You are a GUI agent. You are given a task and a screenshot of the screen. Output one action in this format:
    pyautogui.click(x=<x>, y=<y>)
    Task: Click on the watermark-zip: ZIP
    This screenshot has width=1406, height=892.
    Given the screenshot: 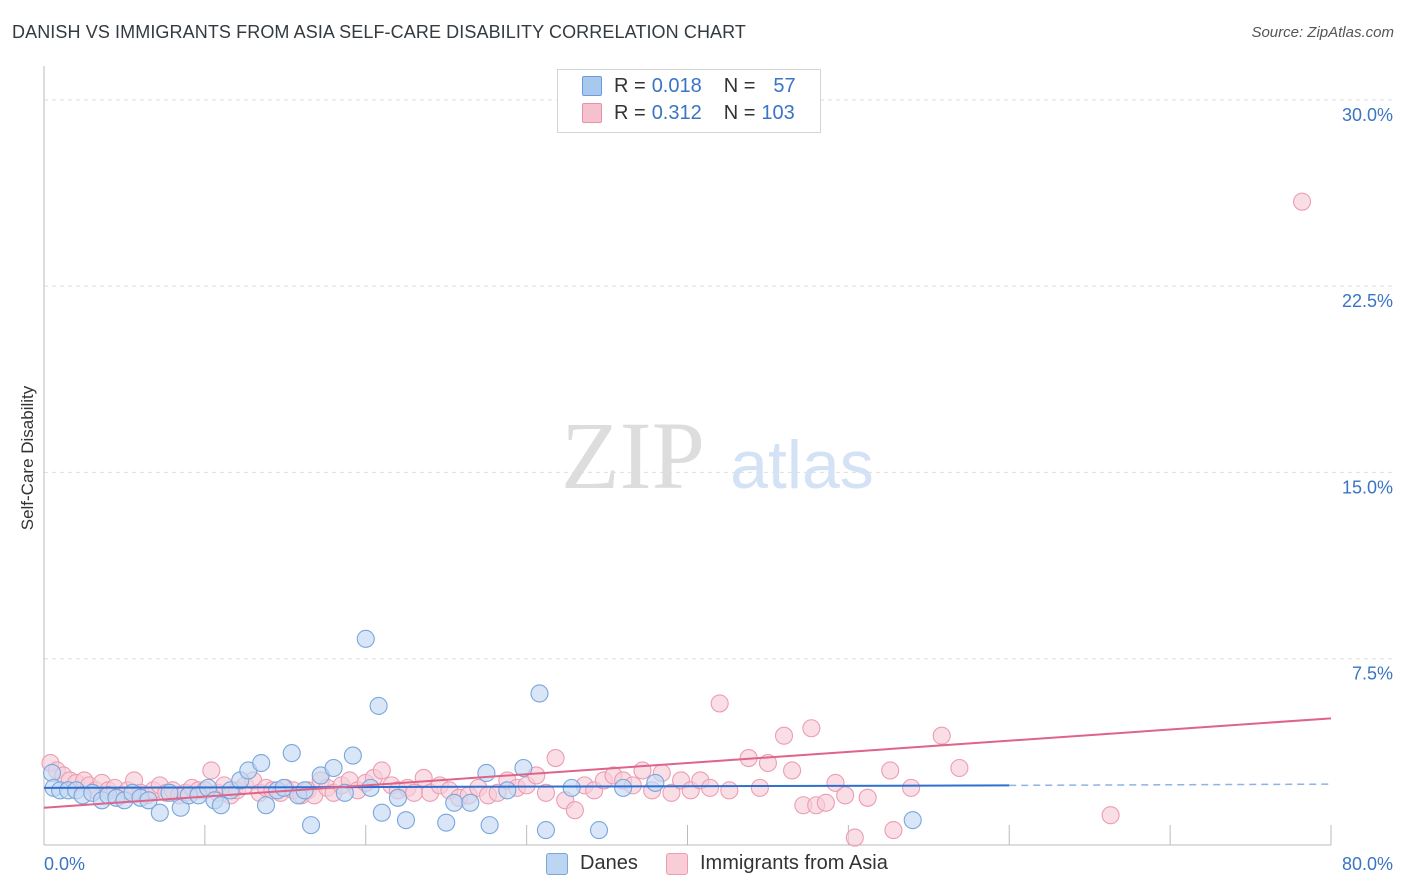 What is the action you would take?
    pyautogui.click(x=633, y=455)
    